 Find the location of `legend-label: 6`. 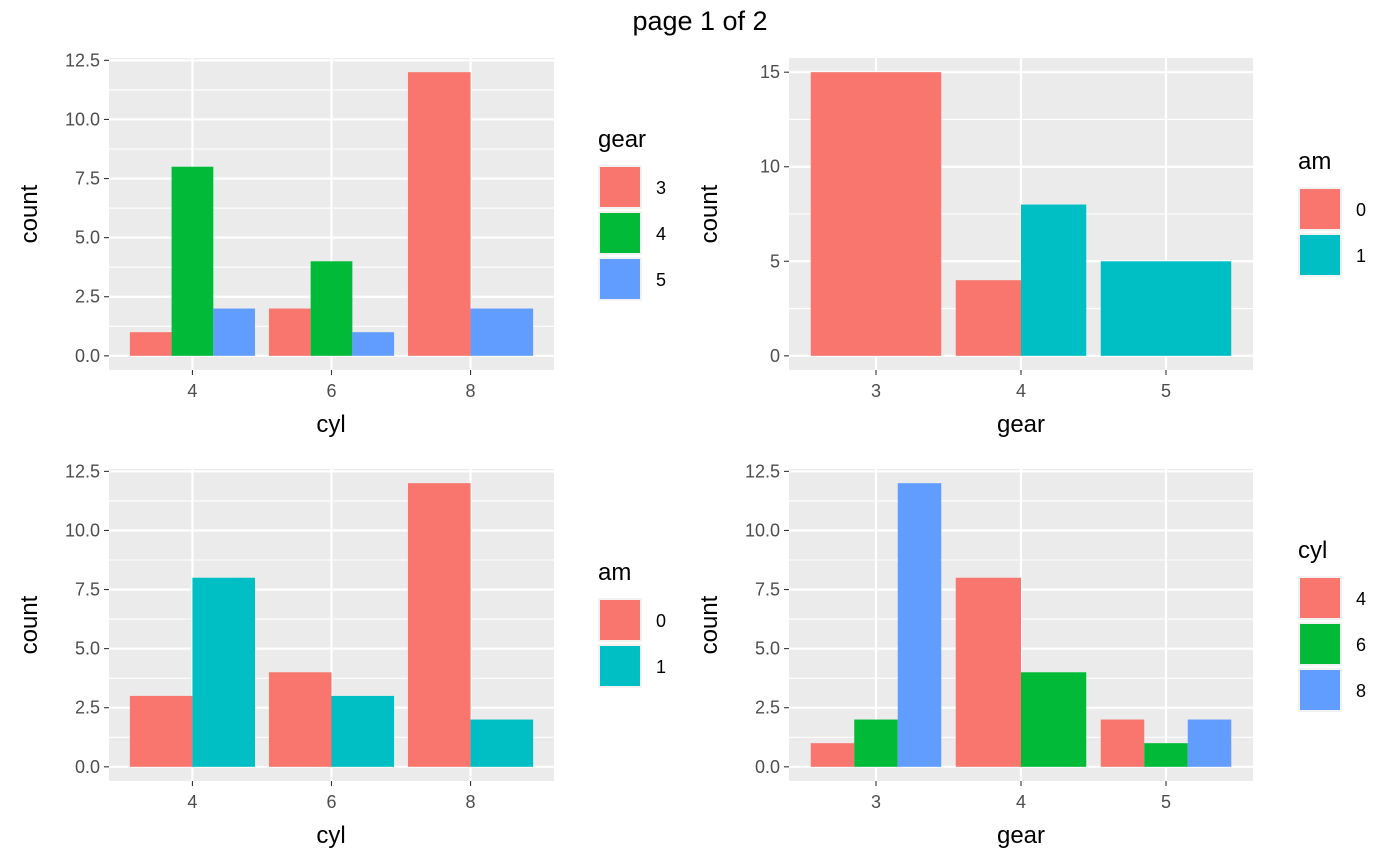

legend-label: 6 is located at coordinates (1361, 645).